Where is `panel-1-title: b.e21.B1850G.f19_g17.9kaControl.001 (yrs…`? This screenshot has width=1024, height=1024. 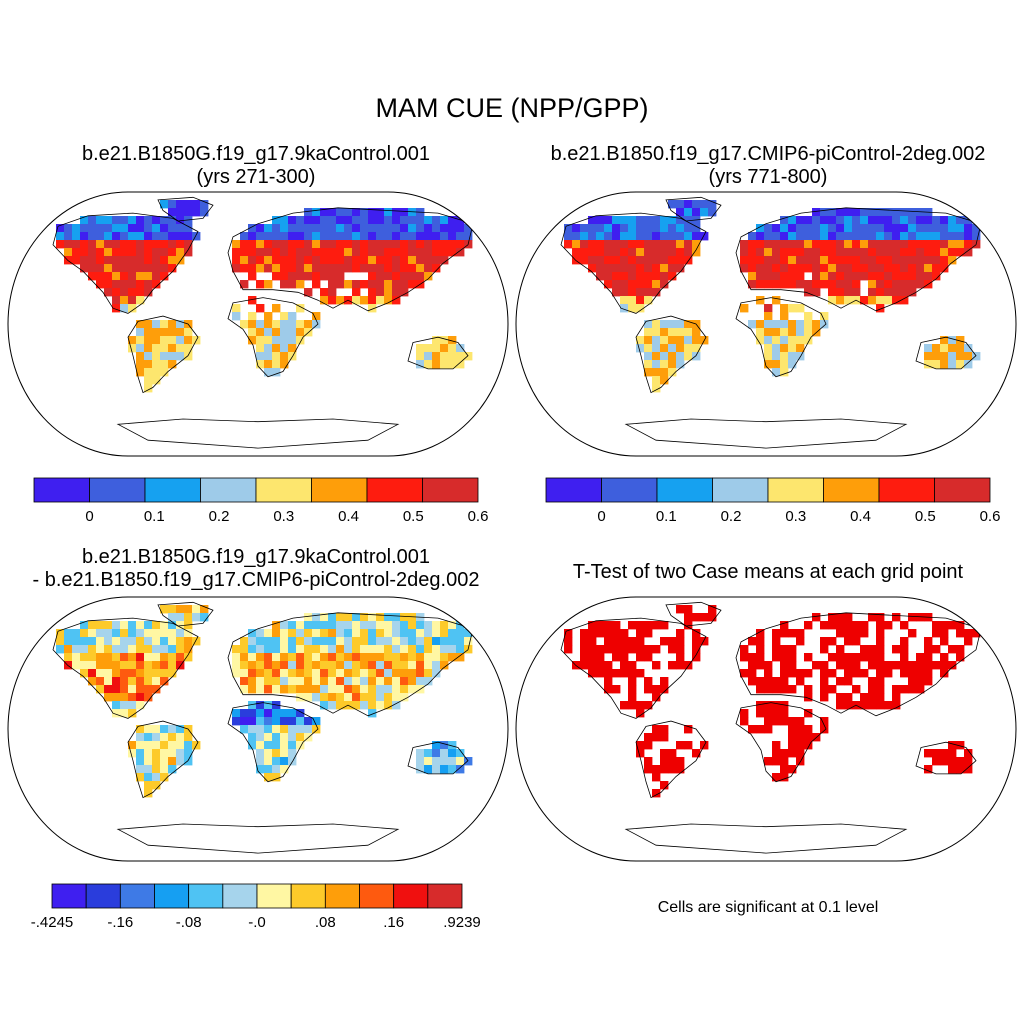
panel-1-title: b.e21.B1850G.f19_g17.9kaControl.001 (yrs… is located at coordinates (256, 166).